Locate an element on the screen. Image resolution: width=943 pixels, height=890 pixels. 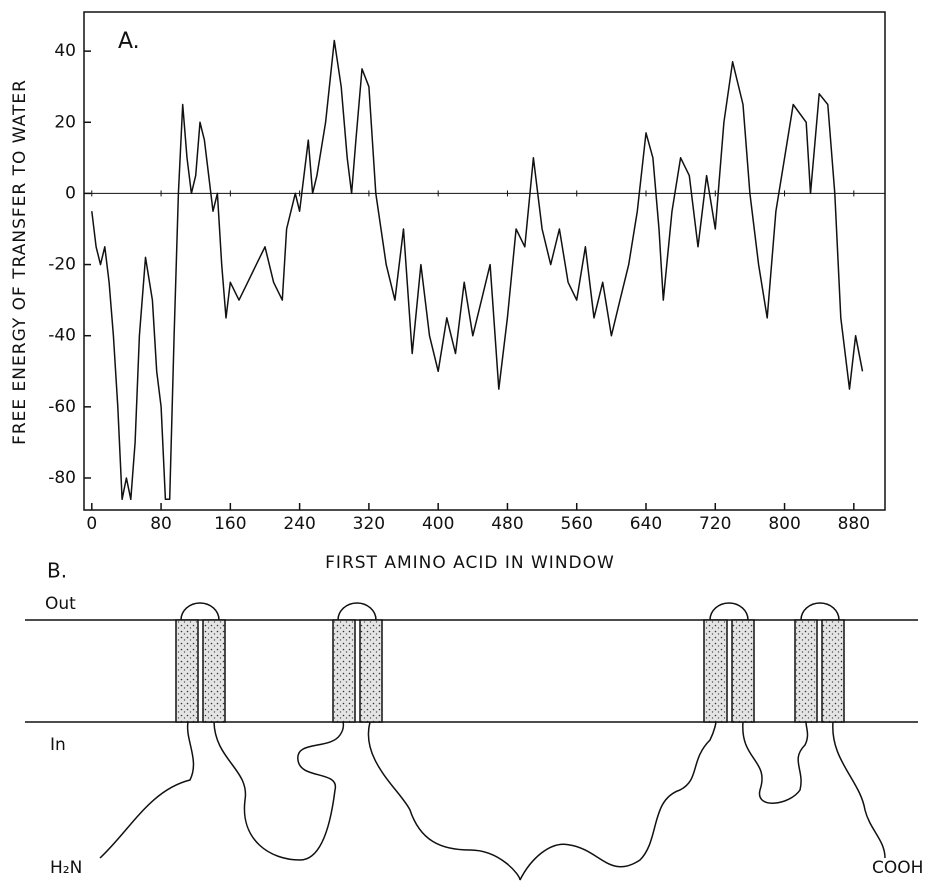
y-tick-label: 40 is located at coordinates (65, 51).